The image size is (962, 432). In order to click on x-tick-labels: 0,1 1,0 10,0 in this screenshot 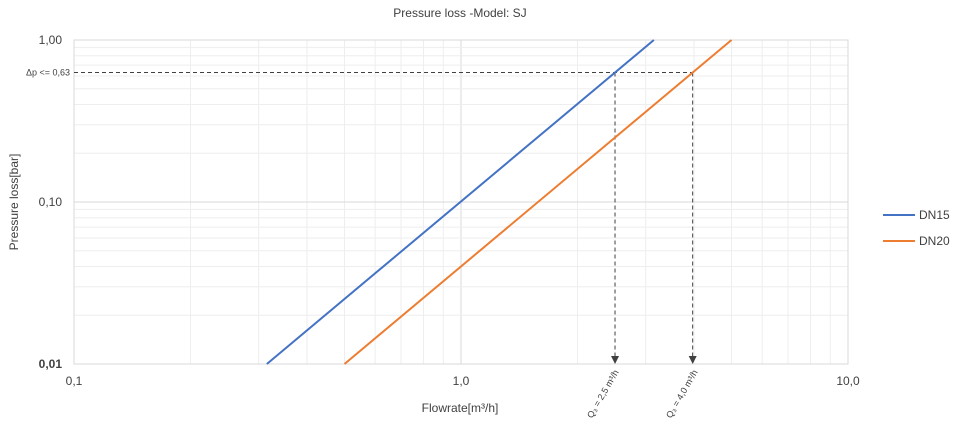, I will do `click(463, 381)`.